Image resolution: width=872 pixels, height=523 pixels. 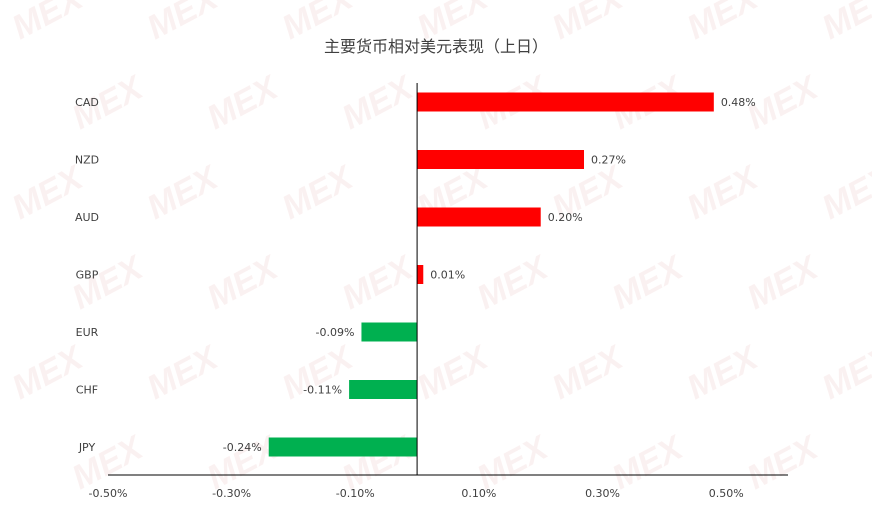 What do you see at coordinates (565, 217) in the screenshot?
I see `value-label: 0.20%` at bounding box center [565, 217].